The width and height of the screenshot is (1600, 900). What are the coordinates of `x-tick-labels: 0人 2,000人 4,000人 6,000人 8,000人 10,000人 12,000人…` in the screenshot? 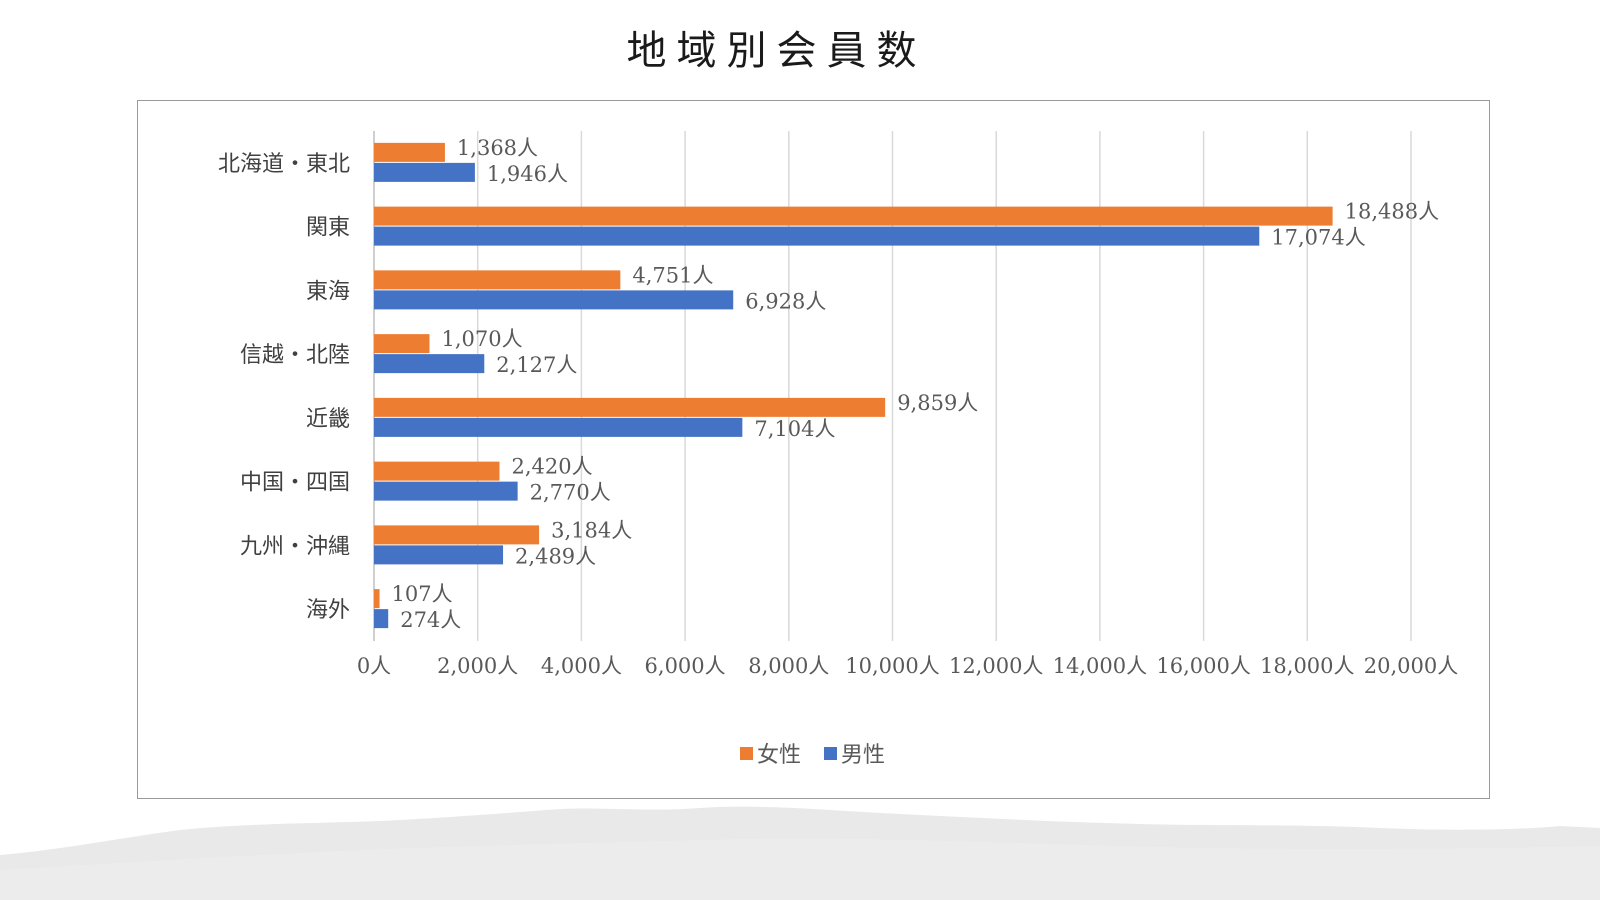 It's located at (907, 666).